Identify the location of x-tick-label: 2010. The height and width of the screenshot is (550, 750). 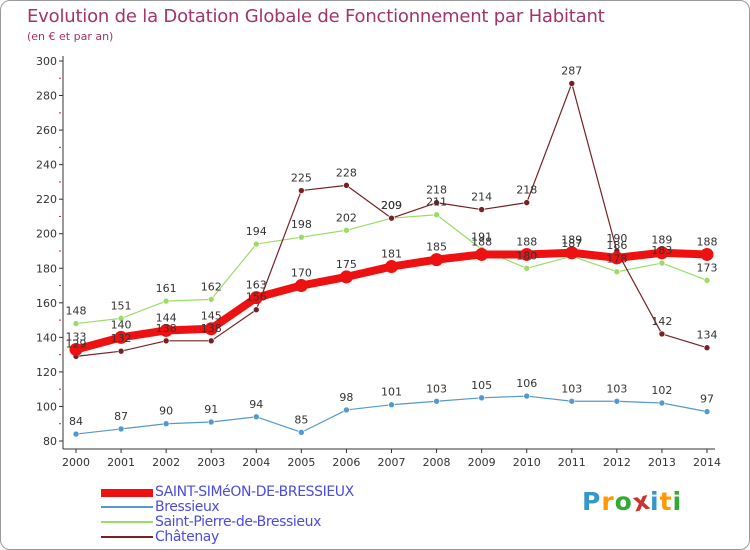
(527, 462).